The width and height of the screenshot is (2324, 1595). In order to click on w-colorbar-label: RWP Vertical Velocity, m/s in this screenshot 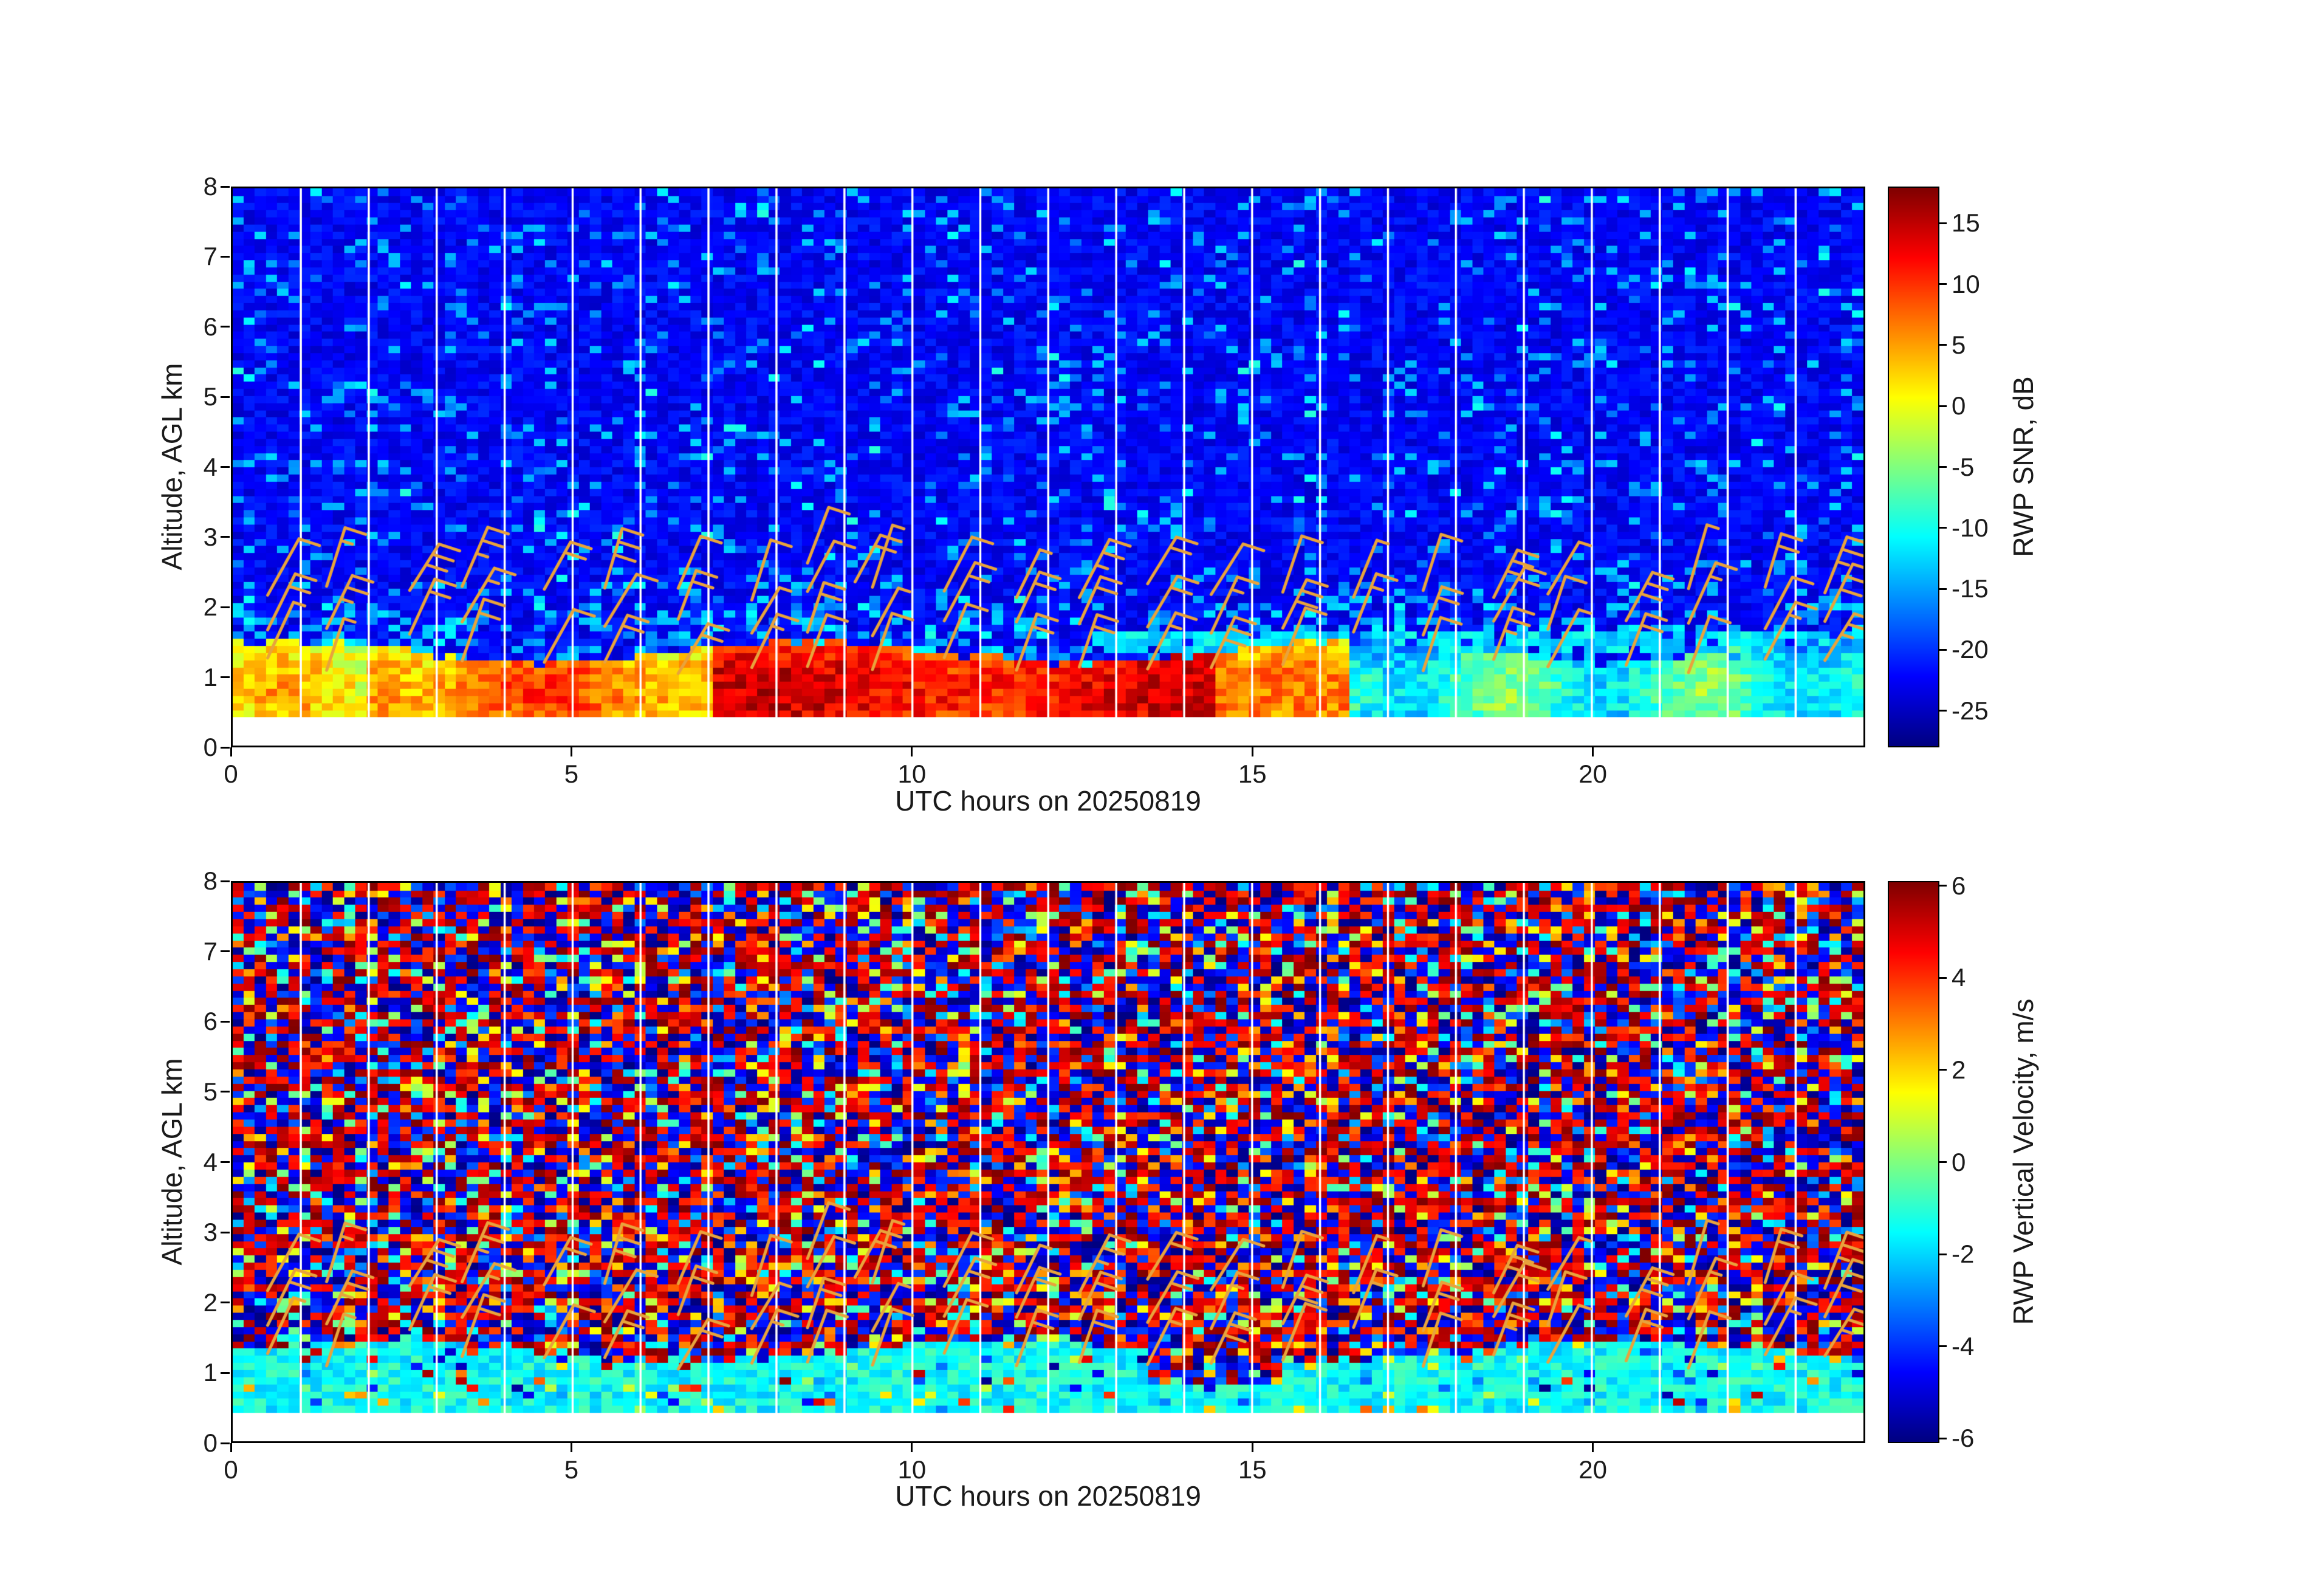, I will do `click(2023, 1161)`.